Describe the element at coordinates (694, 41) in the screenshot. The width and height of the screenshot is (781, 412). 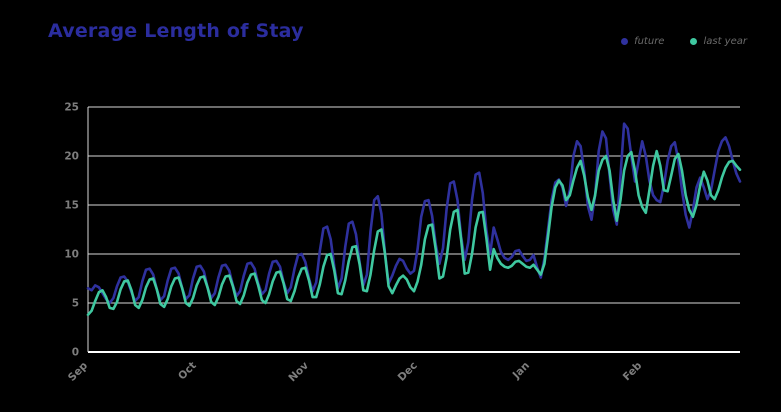
I see `legend-dot-last-year` at that location.